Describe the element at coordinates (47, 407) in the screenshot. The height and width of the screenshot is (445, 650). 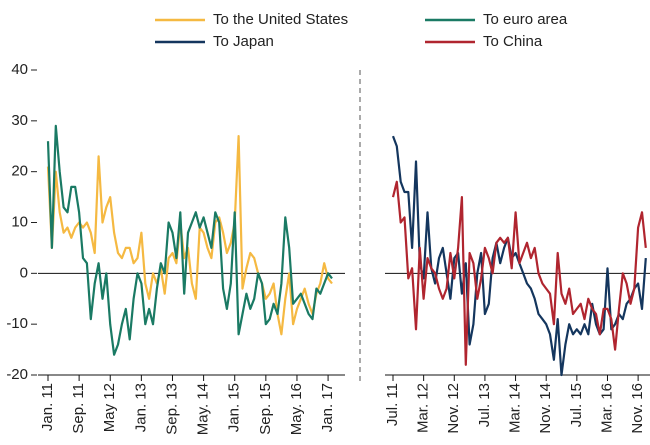
I see `x-tick-label: Jan. 11` at that location.